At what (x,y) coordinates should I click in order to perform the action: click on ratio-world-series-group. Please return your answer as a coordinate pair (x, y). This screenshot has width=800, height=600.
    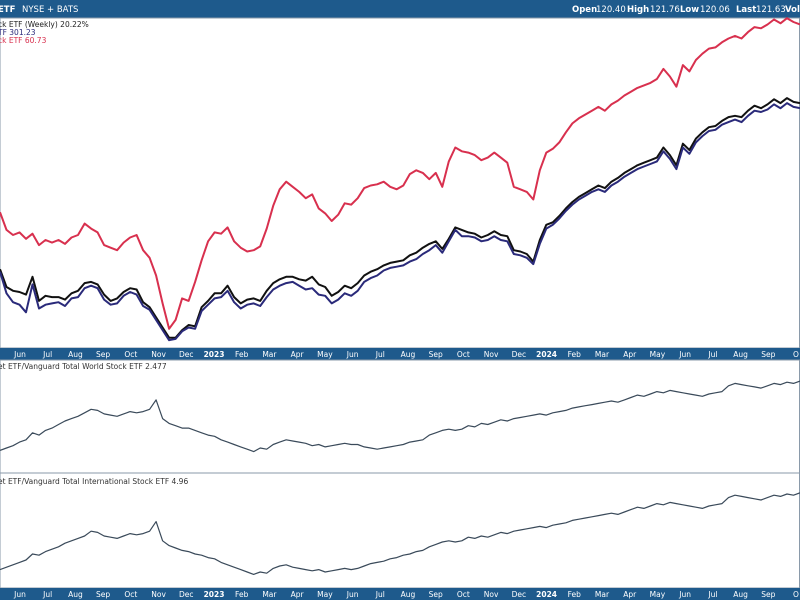
    Looking at the image, I should click on (400, 416).